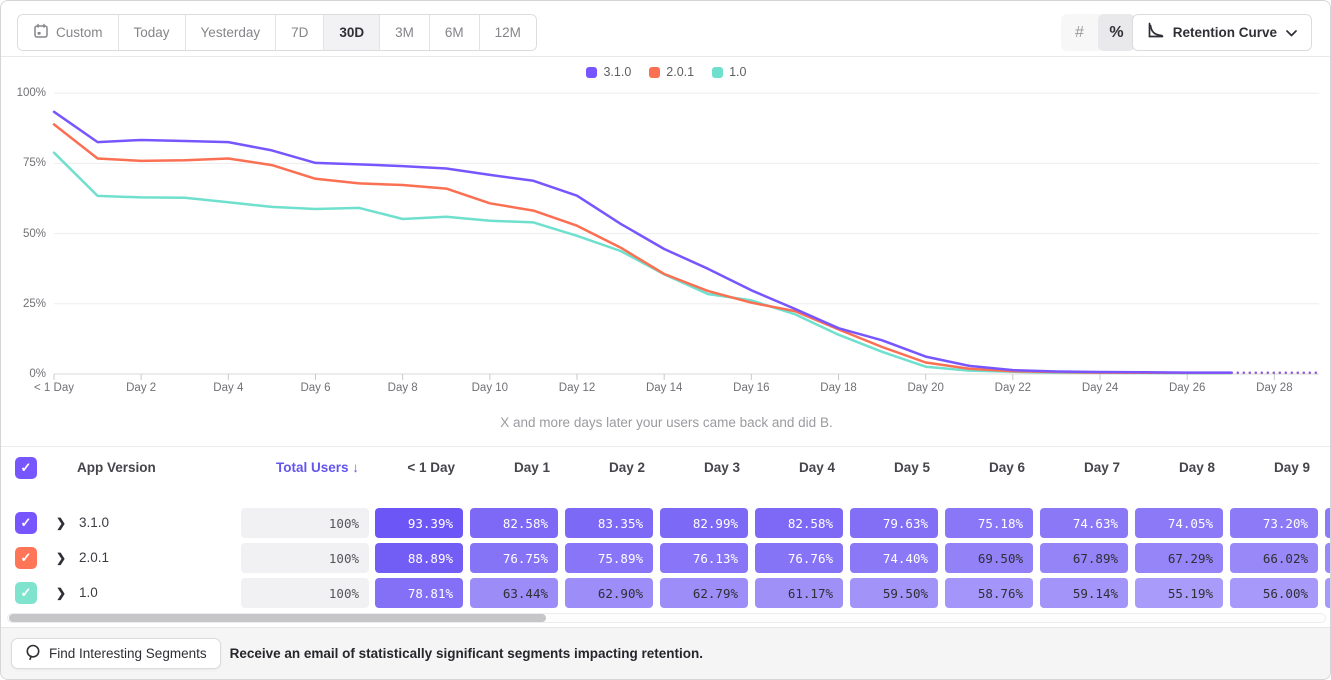  Describe the element at coordinates (431, 467) in the screenshot. I see `column-header-day: < 1 Day` at that location.